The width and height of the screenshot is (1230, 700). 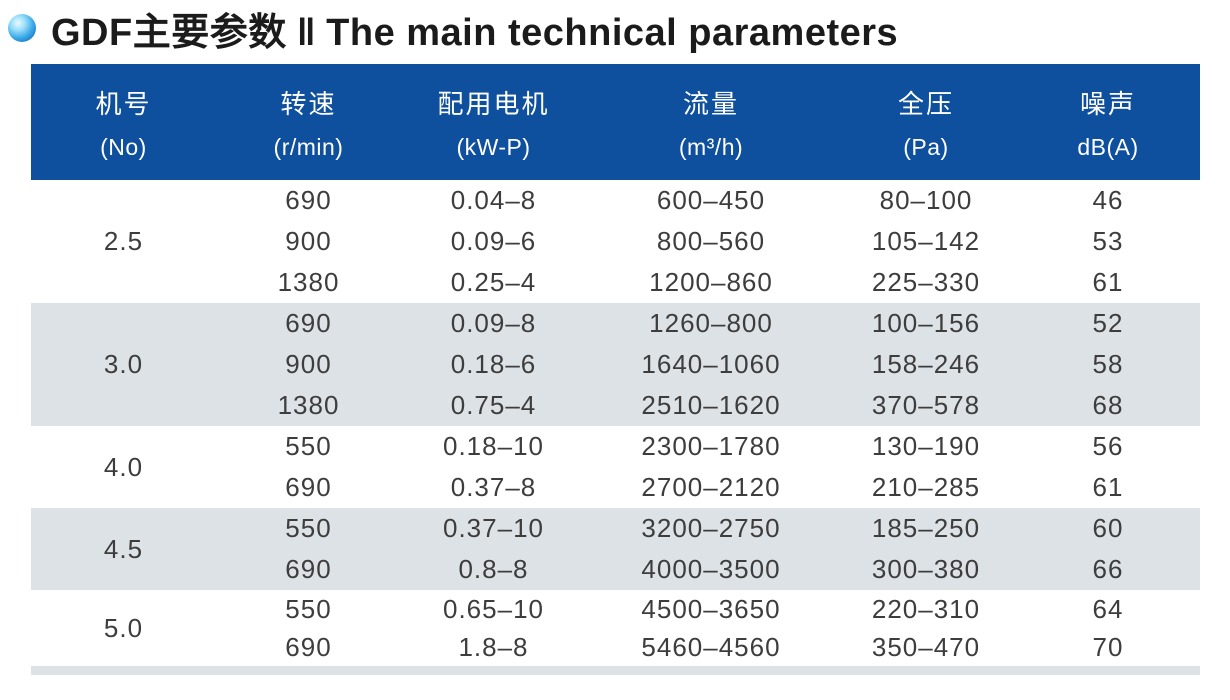 I want to click on cell-noise: 53, so click(x=1108, y=241).